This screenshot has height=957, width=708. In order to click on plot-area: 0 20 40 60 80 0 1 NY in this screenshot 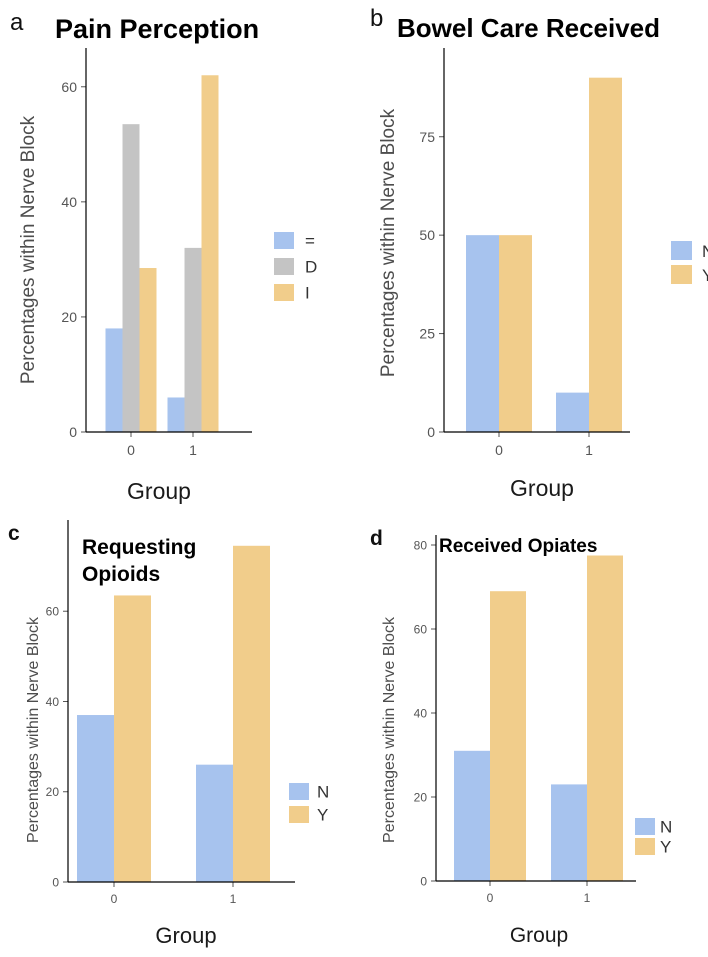, I will do `click(543, 720)`.